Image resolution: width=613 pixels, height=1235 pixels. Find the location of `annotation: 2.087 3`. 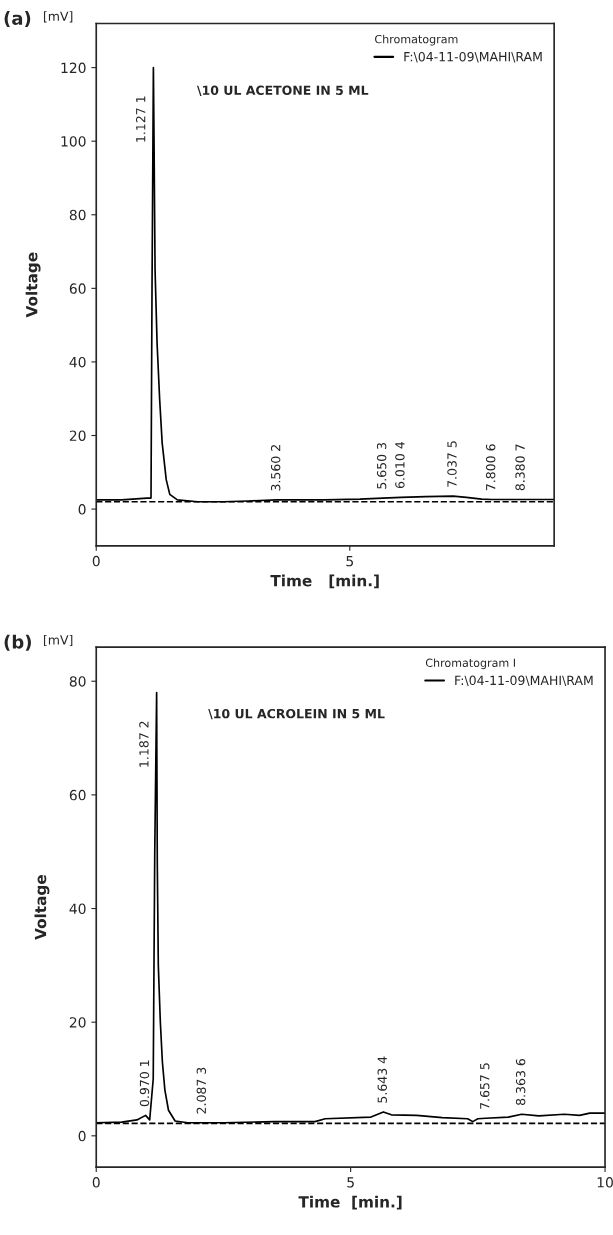

annotation: 2.087 3 is located at coordinates (201, 1090).